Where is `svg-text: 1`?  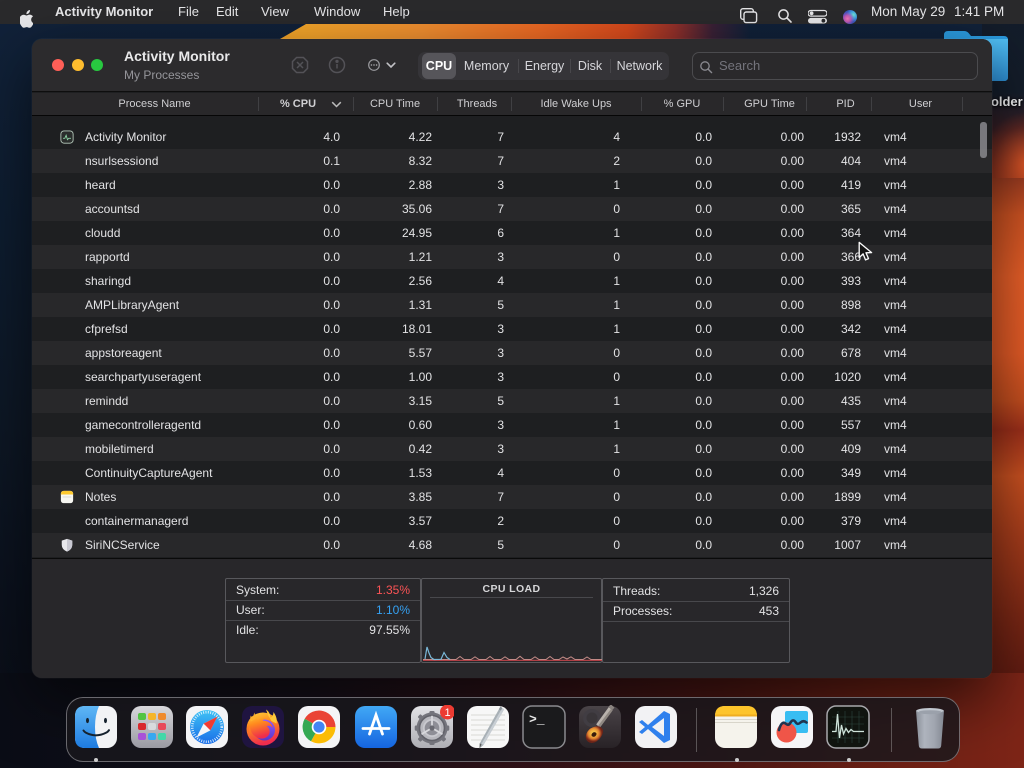
svg-text: 1 is located at coordinates (447, 713).